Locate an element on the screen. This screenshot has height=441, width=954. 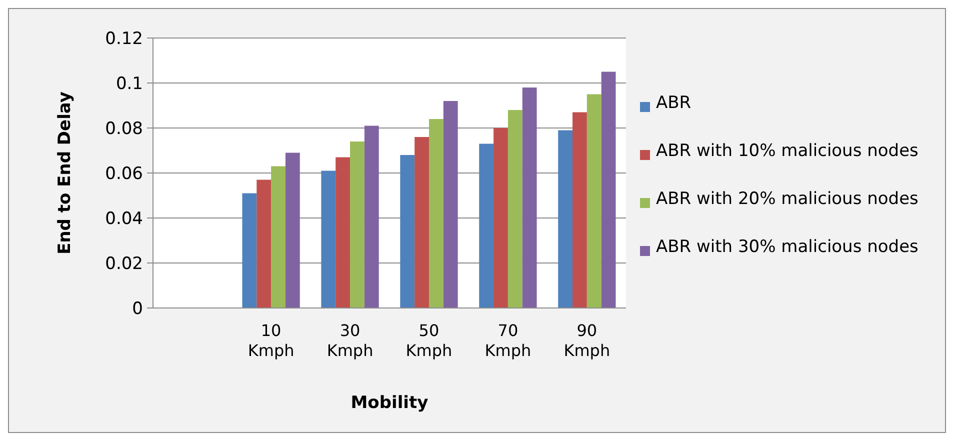
x-tick-label: 50 Kmph is located at coordinates (429, 340).